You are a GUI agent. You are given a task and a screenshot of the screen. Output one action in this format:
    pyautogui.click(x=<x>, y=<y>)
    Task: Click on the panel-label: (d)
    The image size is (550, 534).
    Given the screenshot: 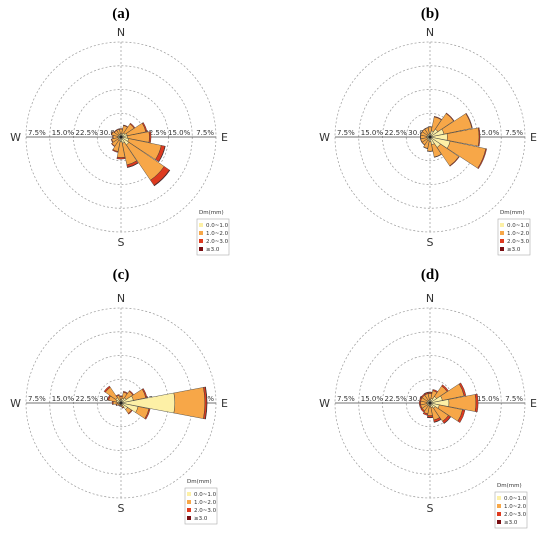 What is the action you would take?
    pyautogui.click(x=430, y=275)
    